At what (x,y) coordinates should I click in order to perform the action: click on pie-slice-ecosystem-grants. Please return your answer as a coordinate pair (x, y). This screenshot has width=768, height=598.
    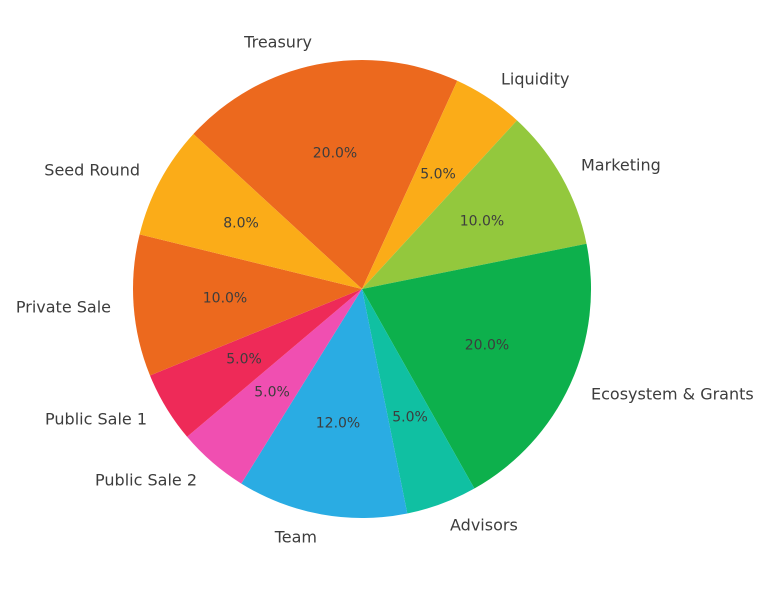
    Looking at the image, I should click on (477, 366).